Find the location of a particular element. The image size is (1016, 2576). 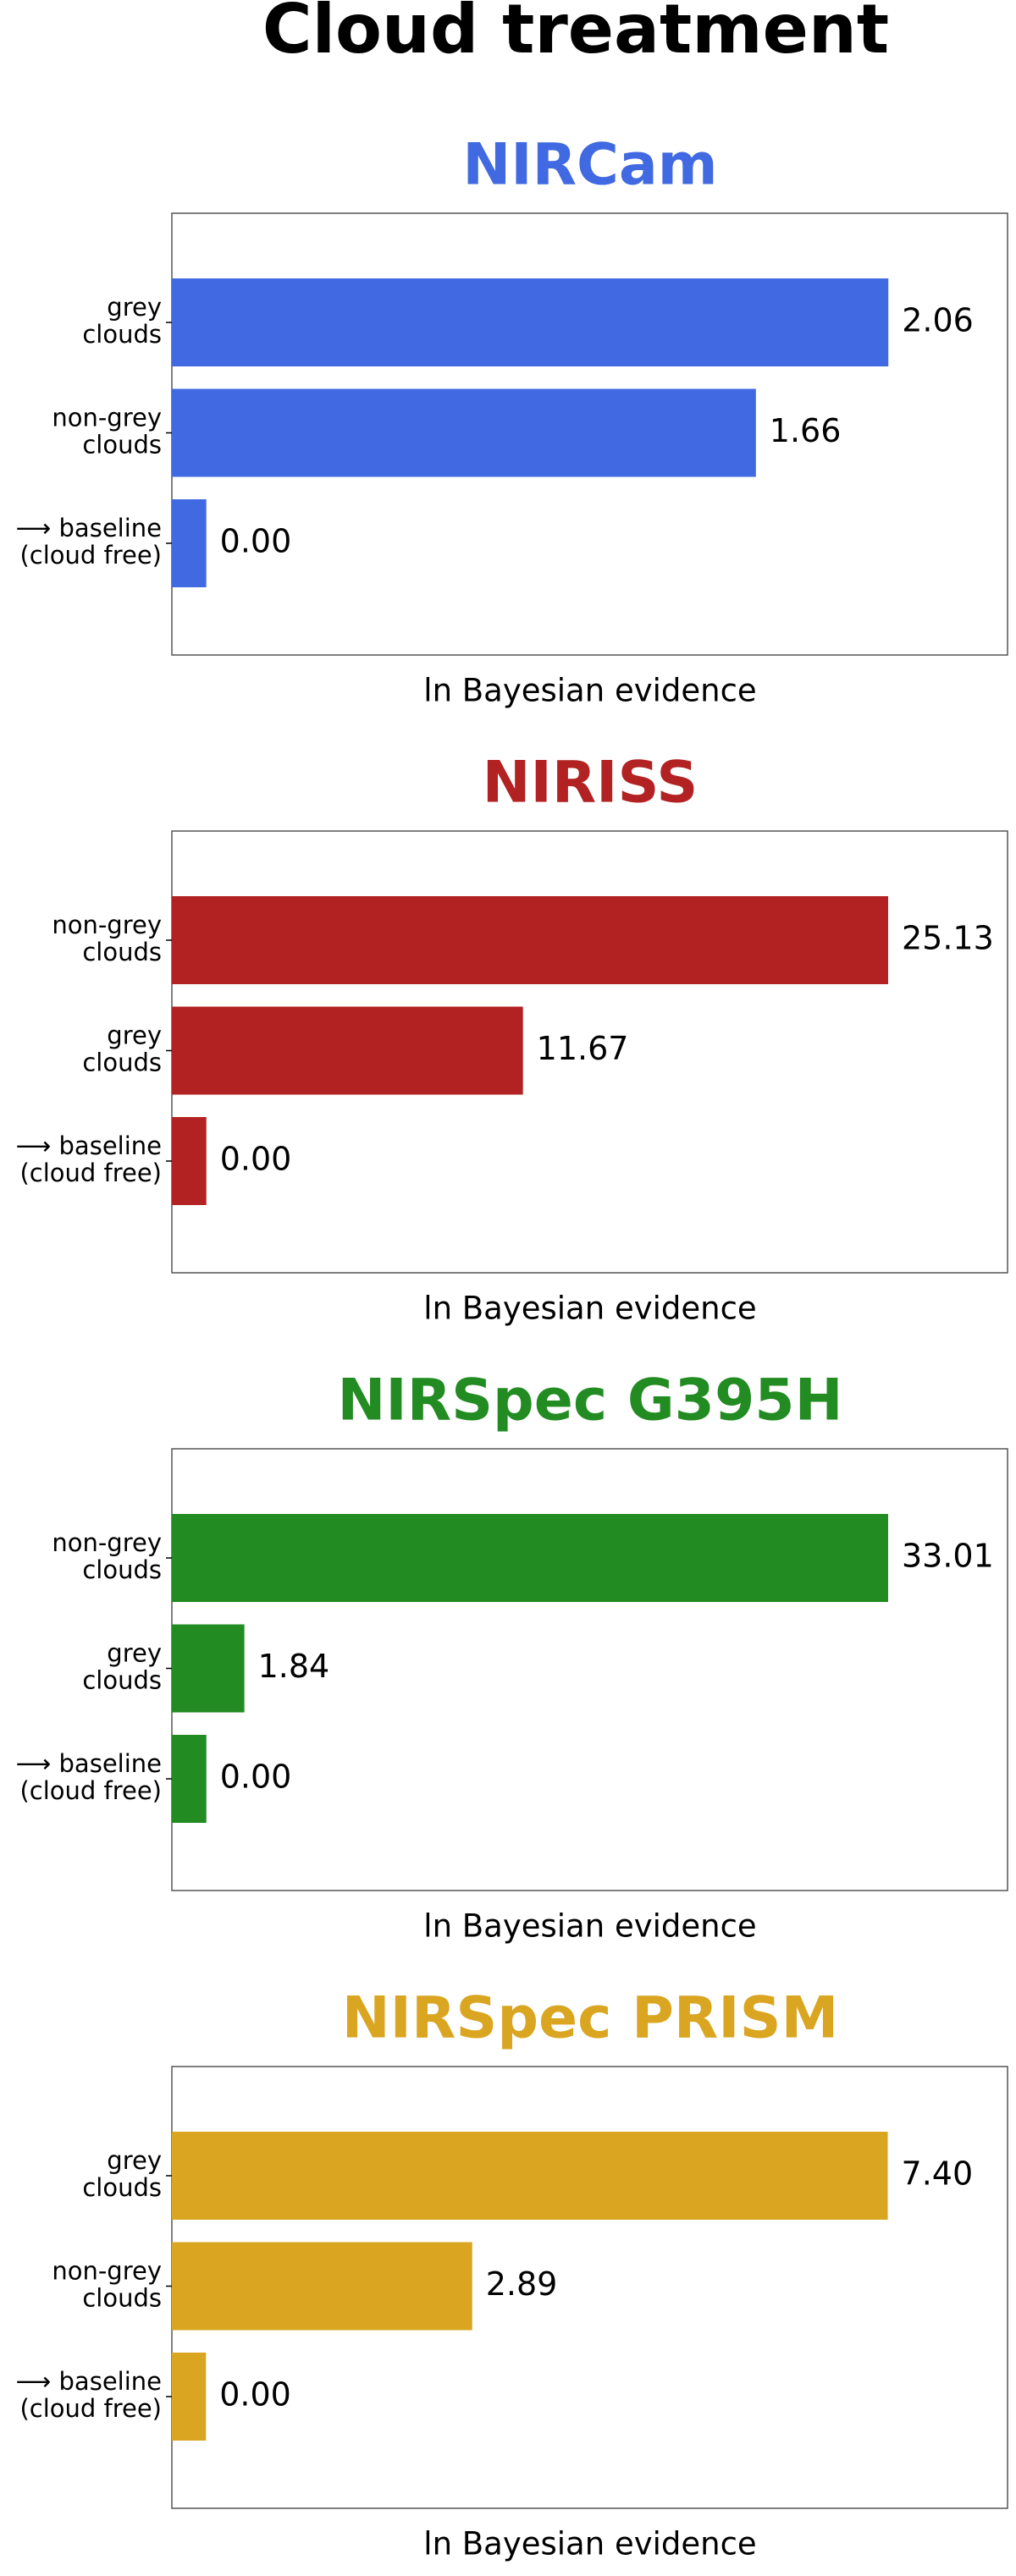

chart-title: NIRISS is located at coordinates (590, 783).